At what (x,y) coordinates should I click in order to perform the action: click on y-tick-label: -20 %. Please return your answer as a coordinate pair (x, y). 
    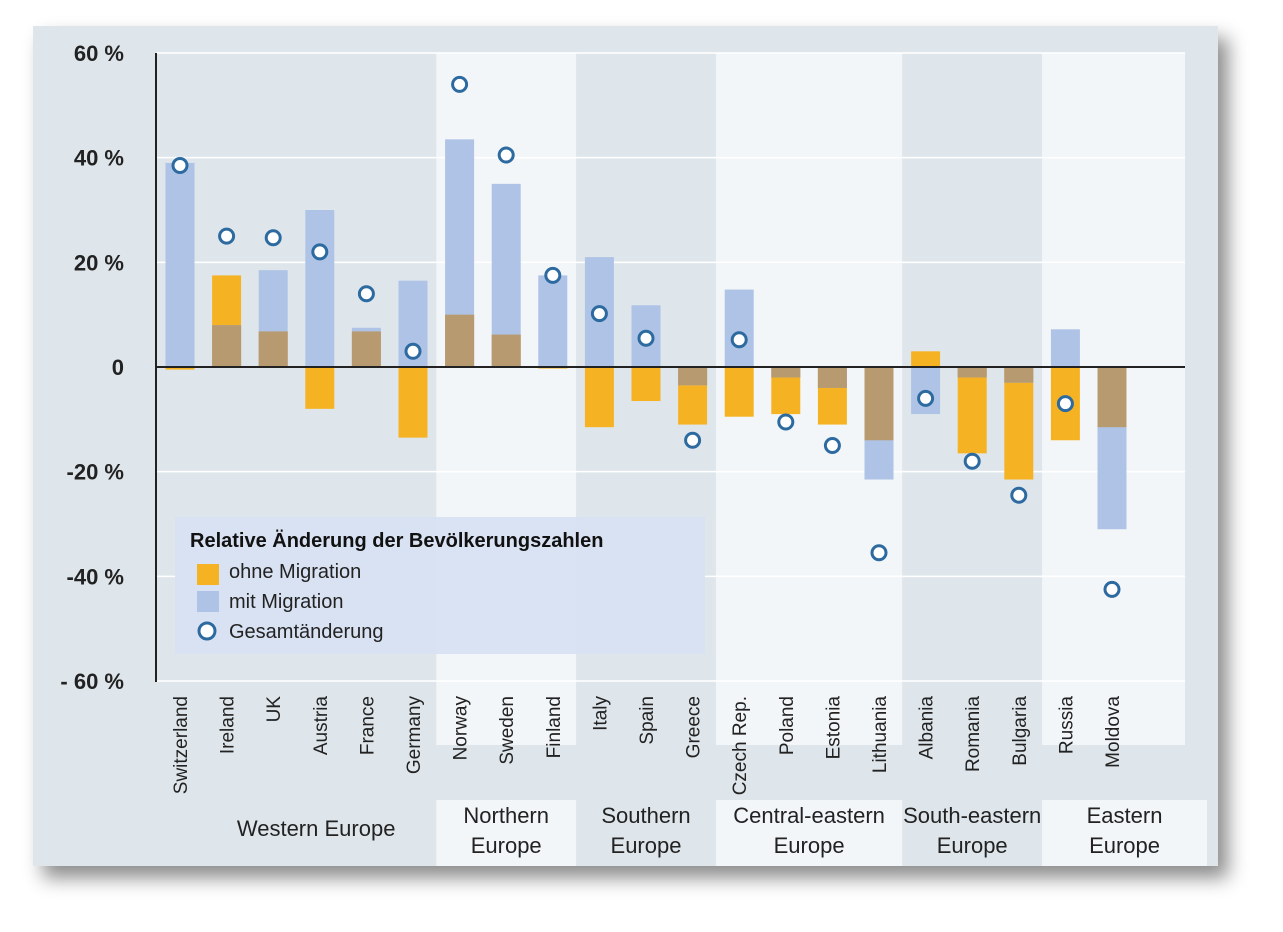
    Looking at the image, I should click on (95, 472).